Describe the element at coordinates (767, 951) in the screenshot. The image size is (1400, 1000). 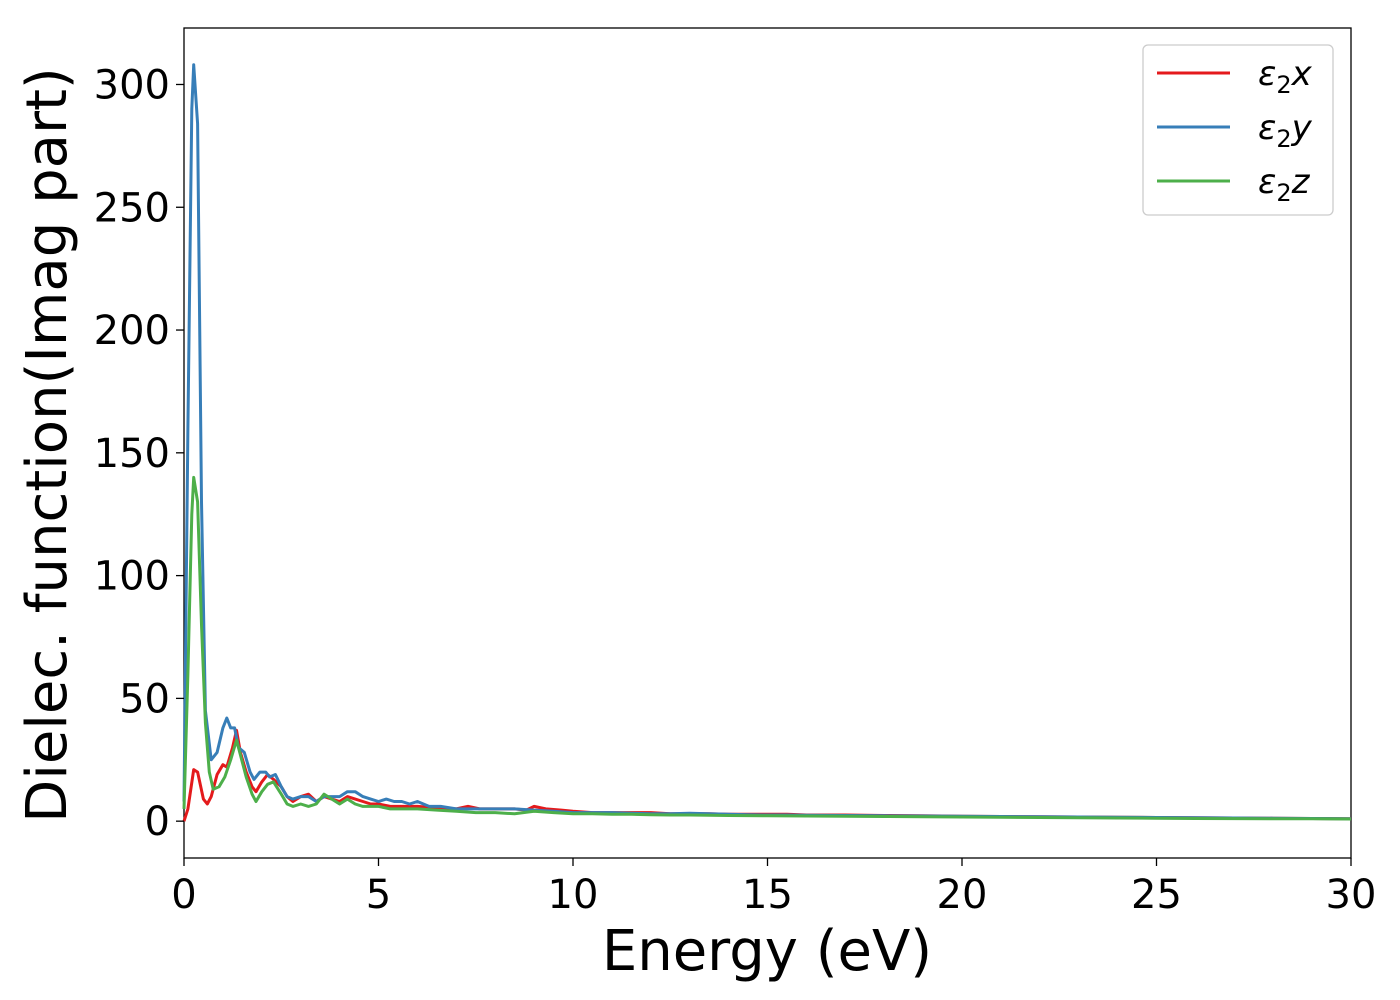
I see `x-axis-label: Energy (eV)` at that location.